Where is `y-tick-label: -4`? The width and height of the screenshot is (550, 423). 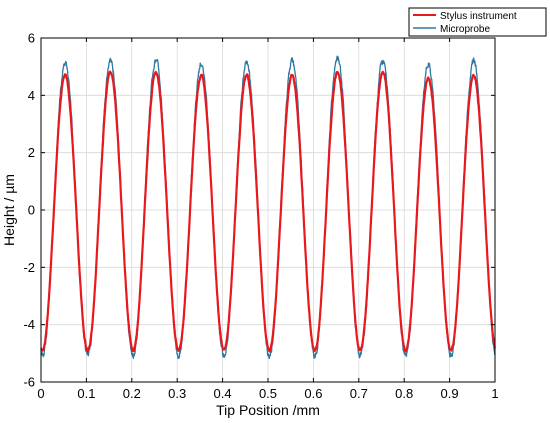 y-tick-label: -4 is located at coordinates (29, 324).